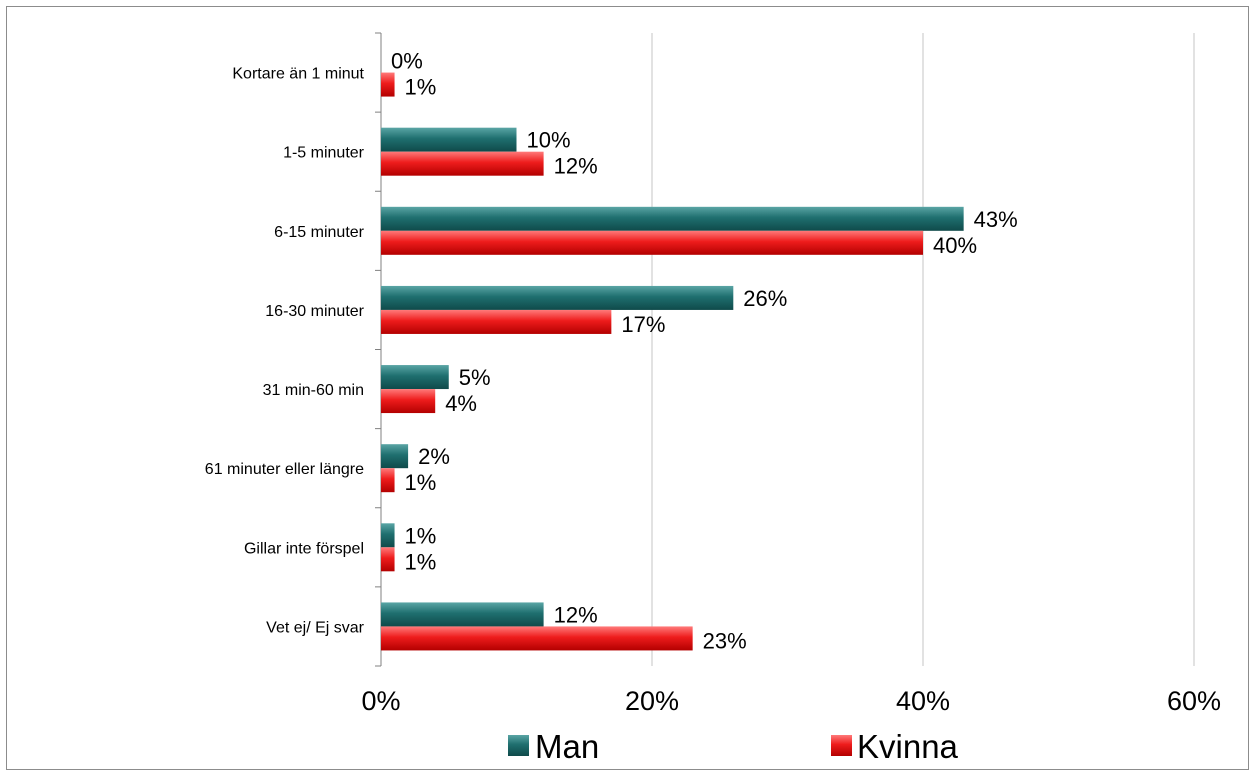  Describe the element at coordinates (315, 627) in the screenshot. I see `category-label: Vet ej/ Ej svar` at that location.